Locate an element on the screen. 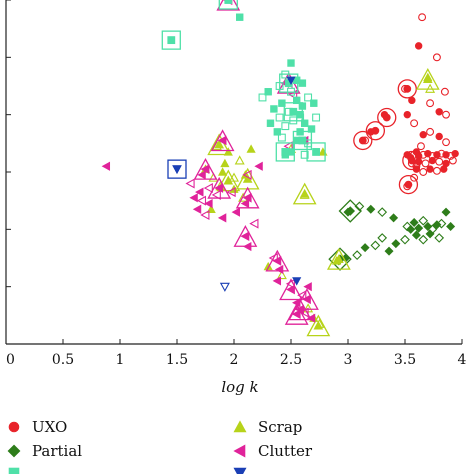 The image size is (474, 474). x-tick-label: 2.5 is located at coordinates (291, 360).